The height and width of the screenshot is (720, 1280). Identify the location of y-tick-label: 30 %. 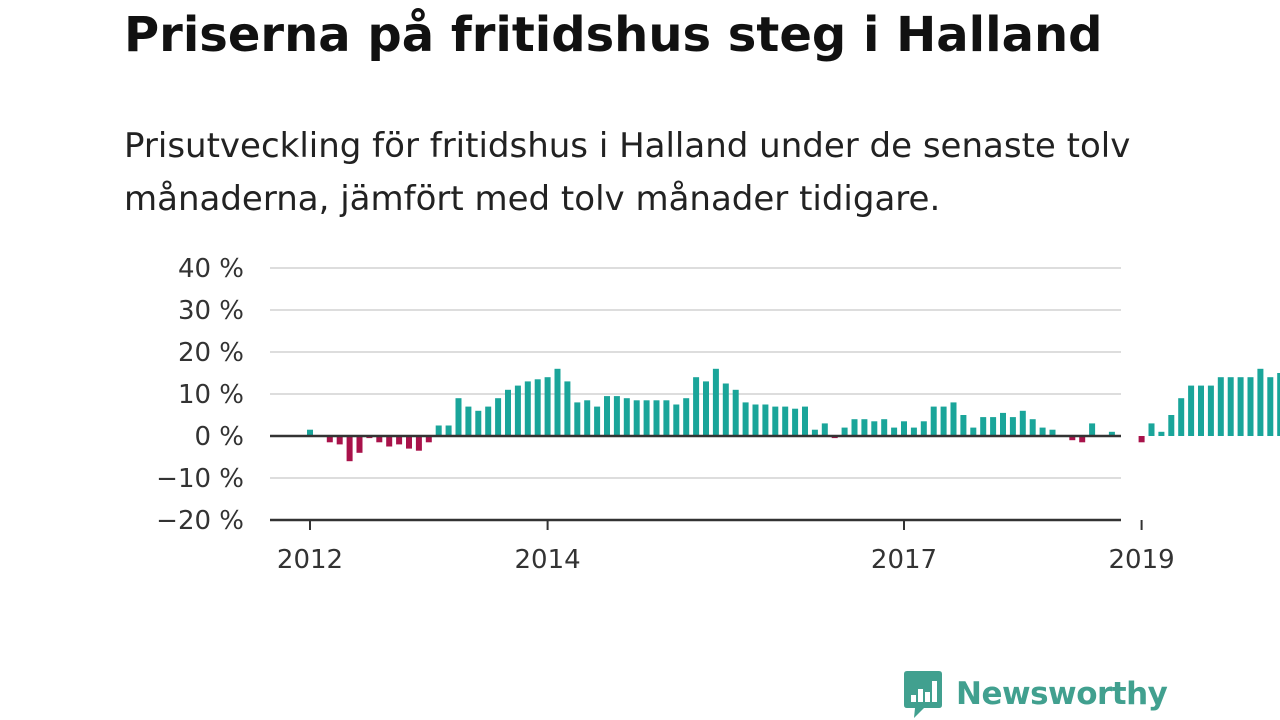
(211, 311).